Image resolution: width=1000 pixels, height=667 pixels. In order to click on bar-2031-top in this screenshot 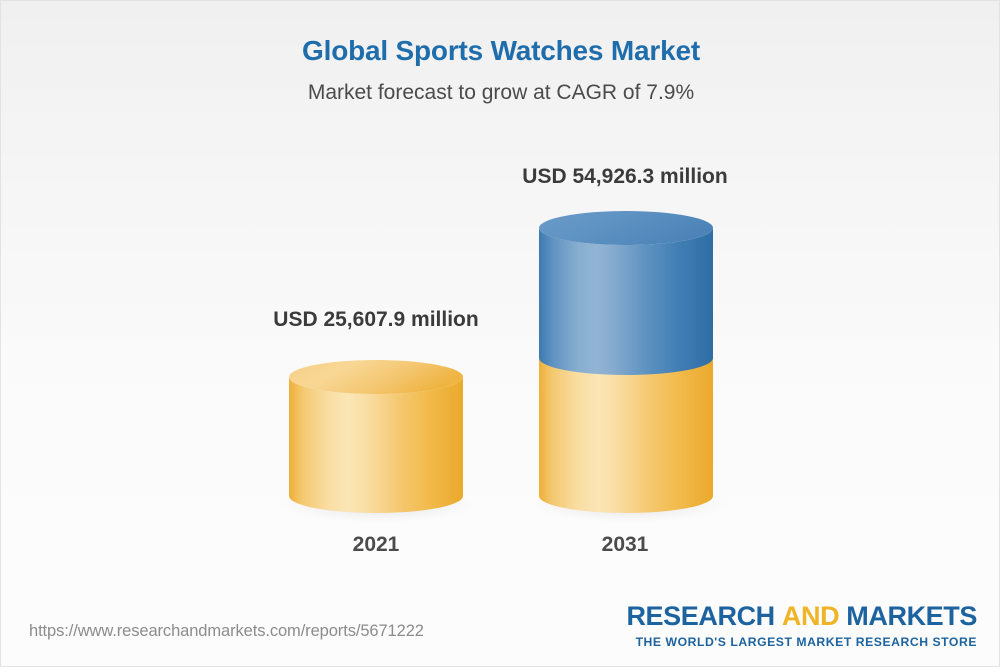, I will do `click(626, 228)`.